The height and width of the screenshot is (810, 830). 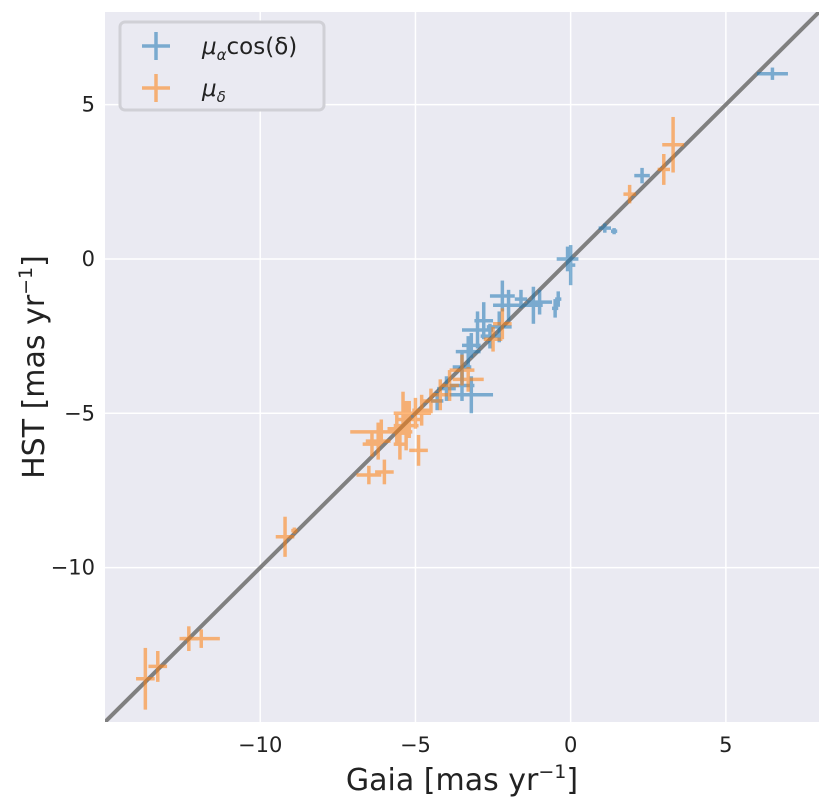 I want to click on y-axis-label: HST [mas yr−1], so click(x=33, y=367).